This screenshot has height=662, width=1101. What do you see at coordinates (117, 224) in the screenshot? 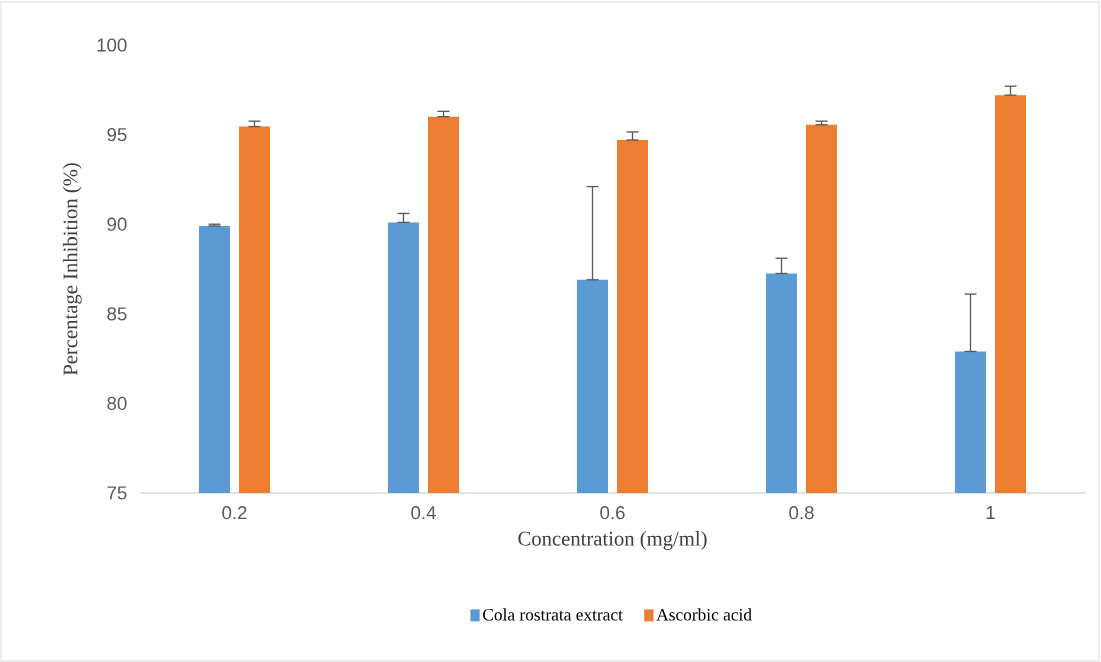
I see `y-tick-label: 90` at bounding box center [117, 224].